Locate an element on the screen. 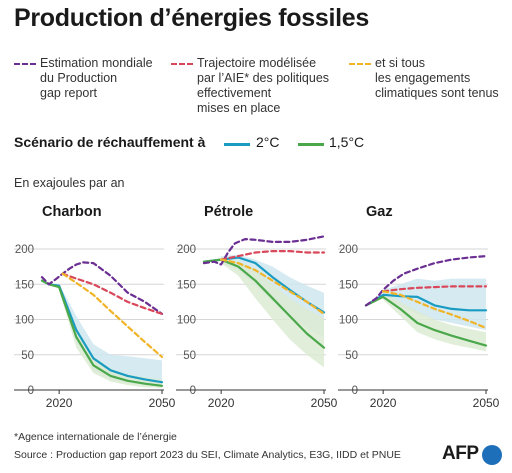 Image resolution: width=512 pixels, height=473 pixels. petrole-series-aie-pledges is located at coordinates (273, 286).